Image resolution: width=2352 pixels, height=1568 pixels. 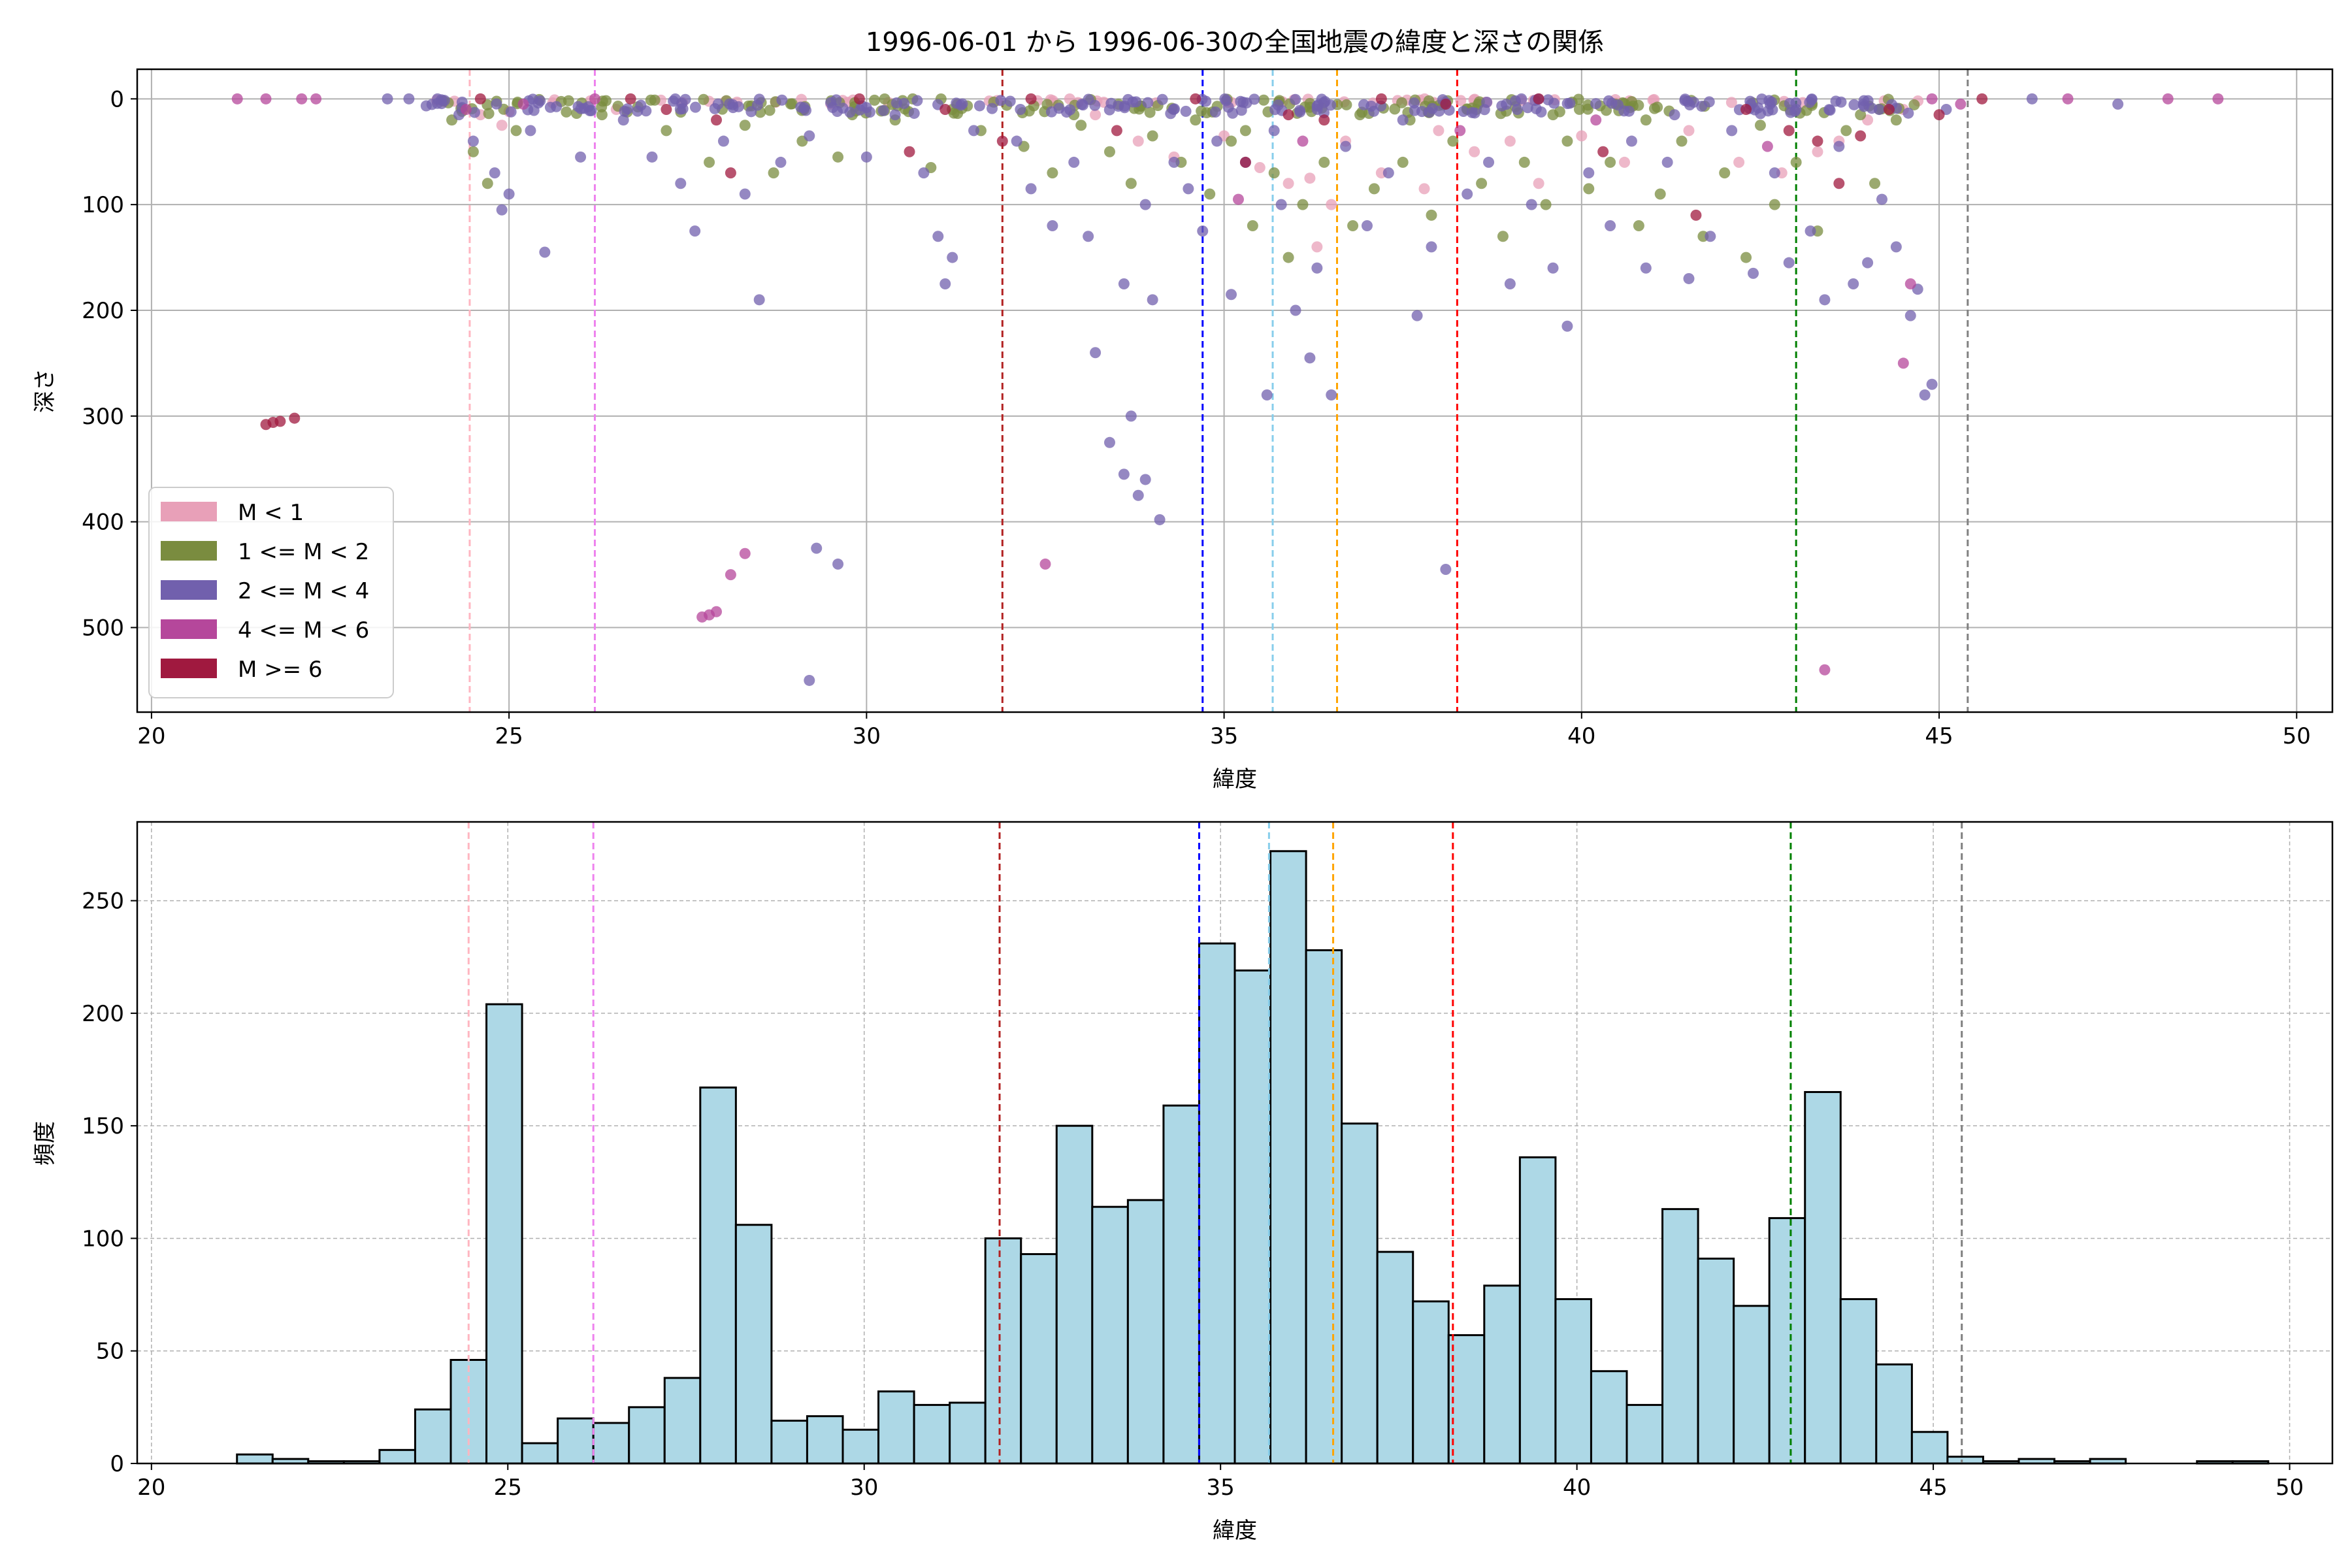 I want to click on y-tick-label: 50, so click(x=110, y=1352).